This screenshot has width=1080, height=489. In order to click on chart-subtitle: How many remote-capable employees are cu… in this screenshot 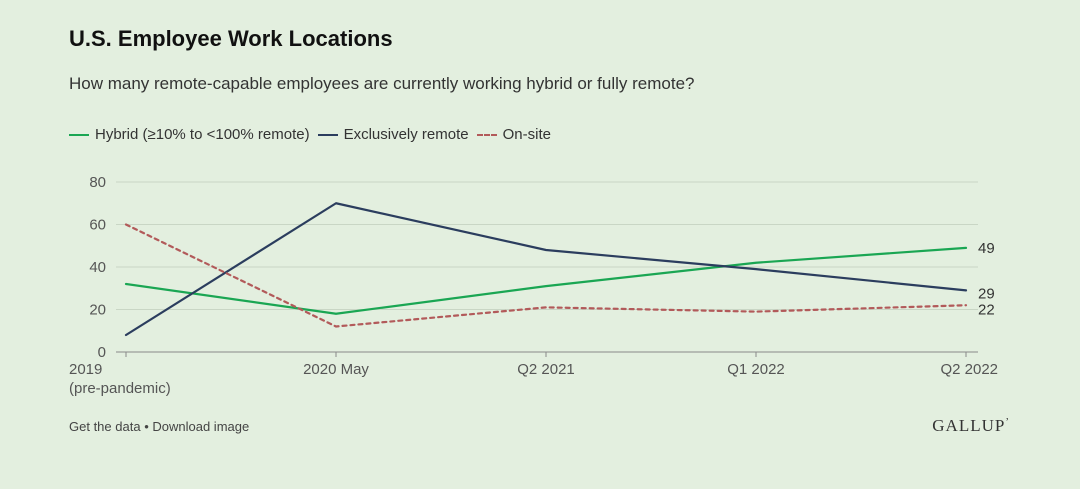, I will do `click(382, 83)`.